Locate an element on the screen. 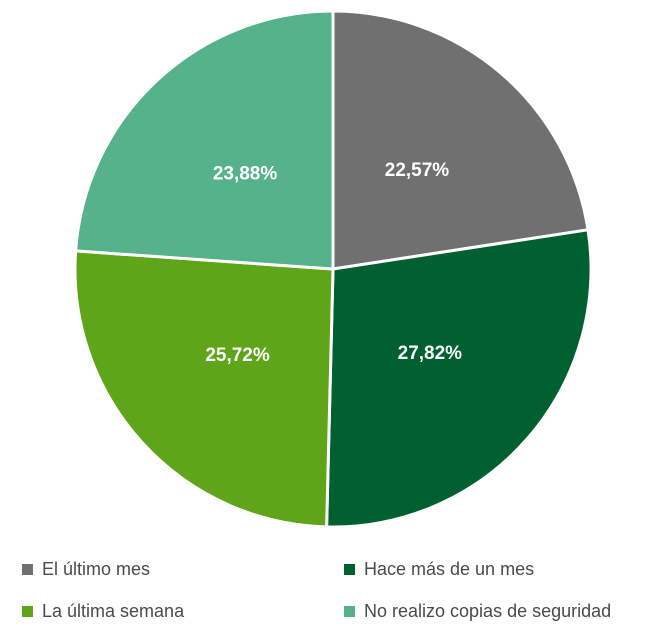 This screenshot has height=631, width=650. legend-item-no-realizo-copias: No realizo copias de seguridad is located at coordinates (477, 611).